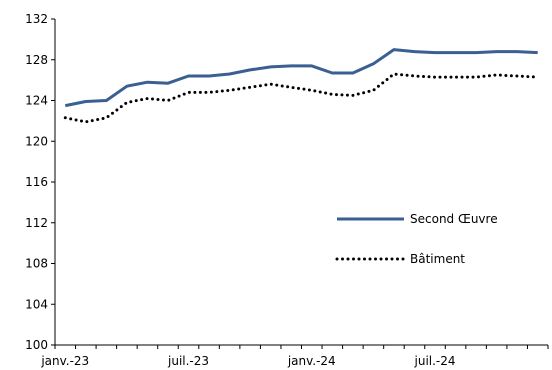 The width and height of the screenshot is (552, 370). Describe the element at coordinates (36, 19) in the screenshot. I see `y-tick-label: 132` at that location.